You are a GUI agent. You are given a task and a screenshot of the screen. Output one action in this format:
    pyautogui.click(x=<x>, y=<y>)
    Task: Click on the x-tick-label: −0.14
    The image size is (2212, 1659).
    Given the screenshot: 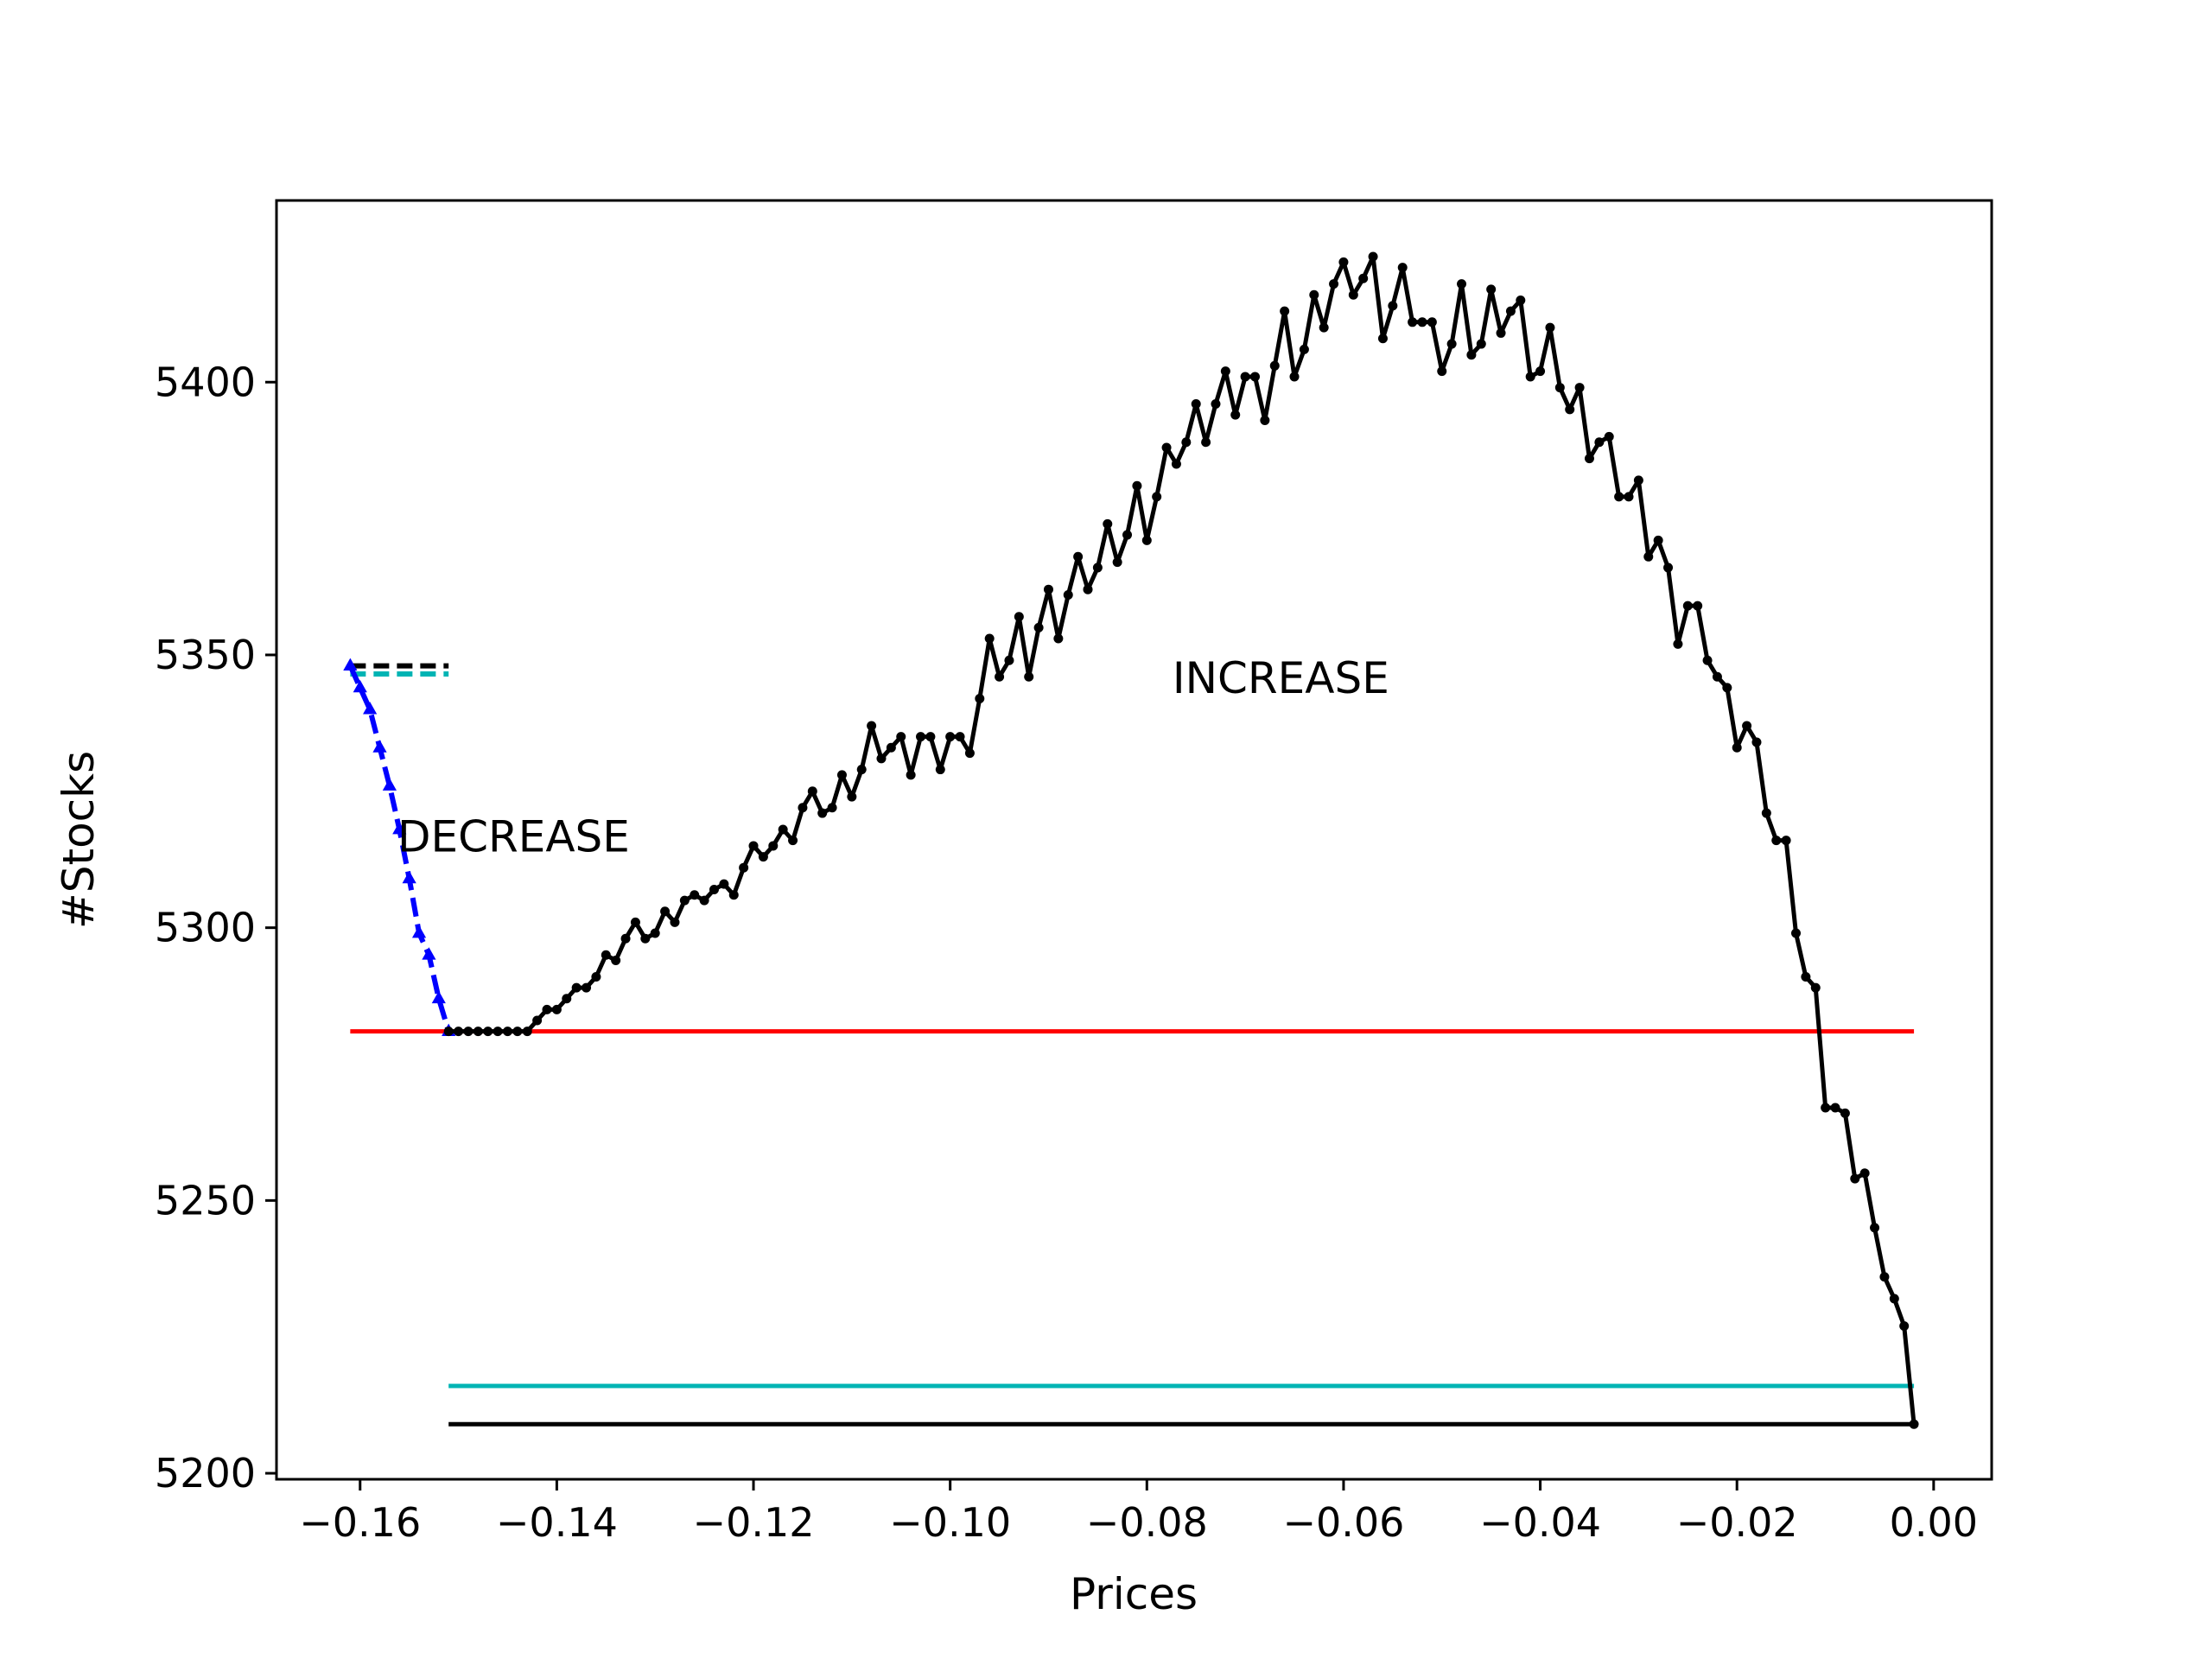 What is the action you would take?
    pyautogui.click(x=557, y=1522)
    